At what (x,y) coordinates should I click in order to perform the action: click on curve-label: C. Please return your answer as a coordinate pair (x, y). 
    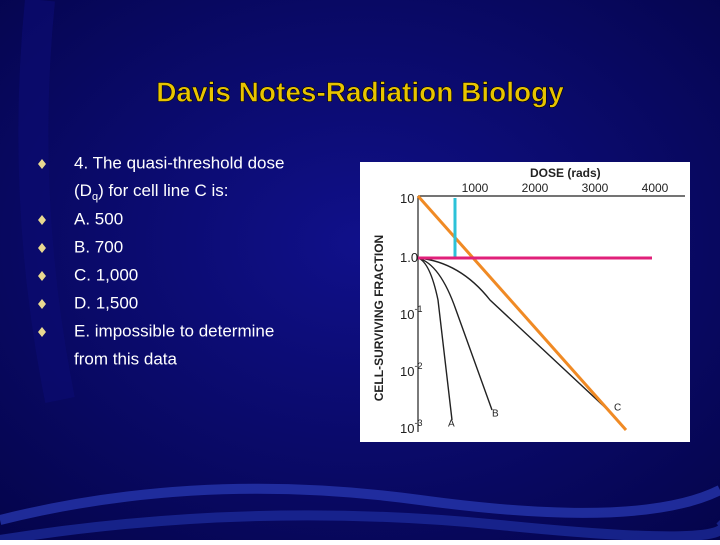
    Looking at the image, I should click on (617, 408).